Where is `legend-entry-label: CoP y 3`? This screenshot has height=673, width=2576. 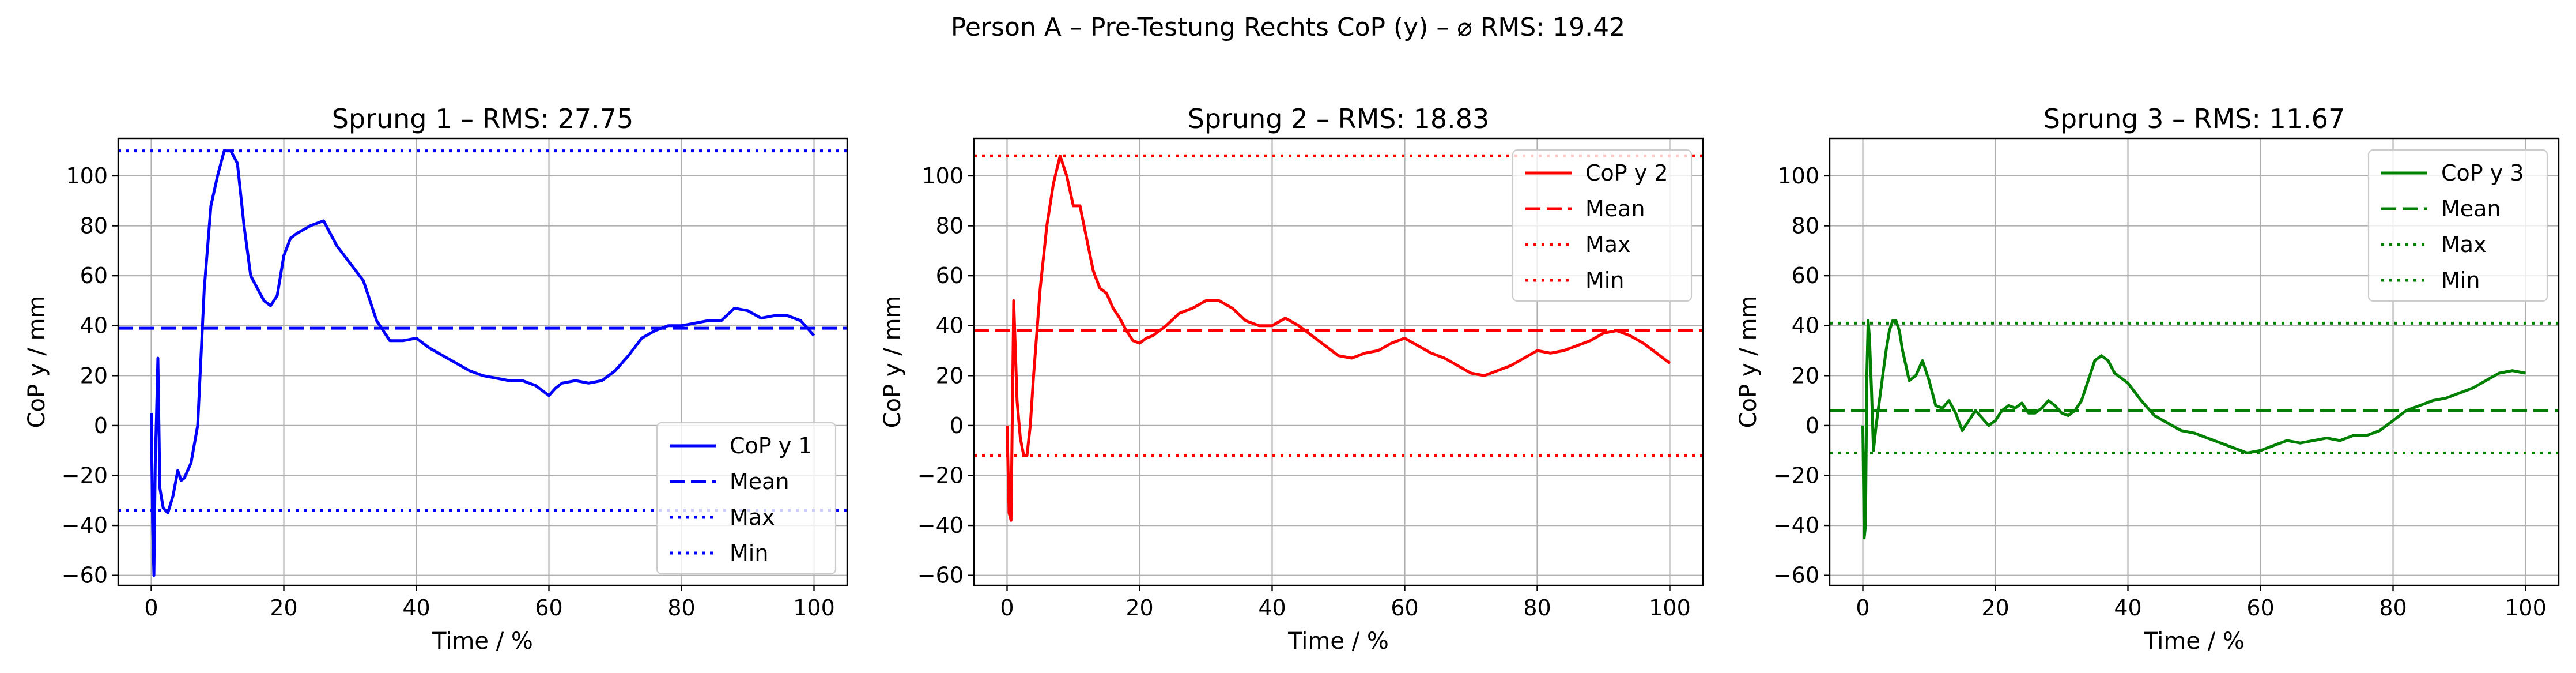
legend-entry-label: CoP y 3 is located at coordinates (2482, 173).